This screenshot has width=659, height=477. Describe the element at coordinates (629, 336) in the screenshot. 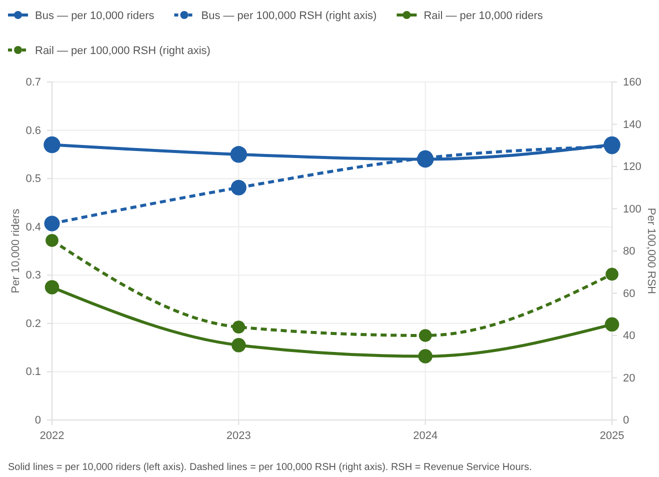

I see `y2-tick-label: 40` at that location.